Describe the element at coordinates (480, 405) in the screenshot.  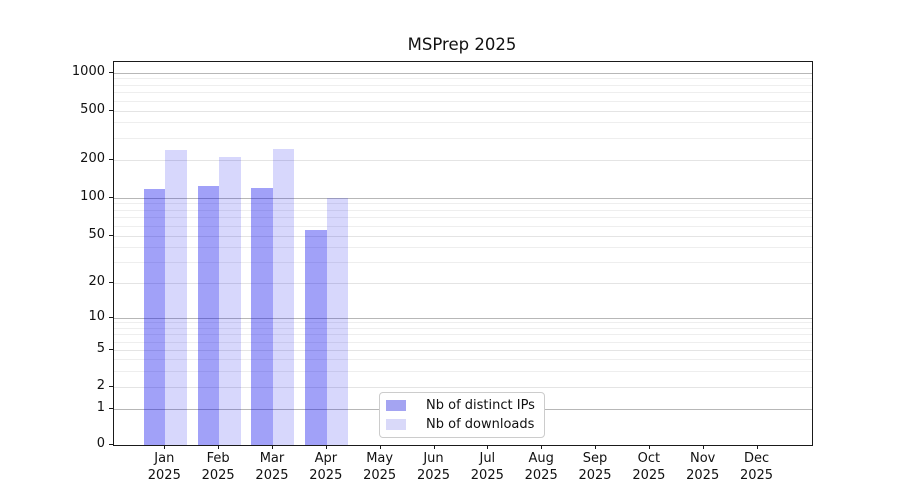
I see `legend-label-distinct-ips: Nb of distinct IPs` at that location.